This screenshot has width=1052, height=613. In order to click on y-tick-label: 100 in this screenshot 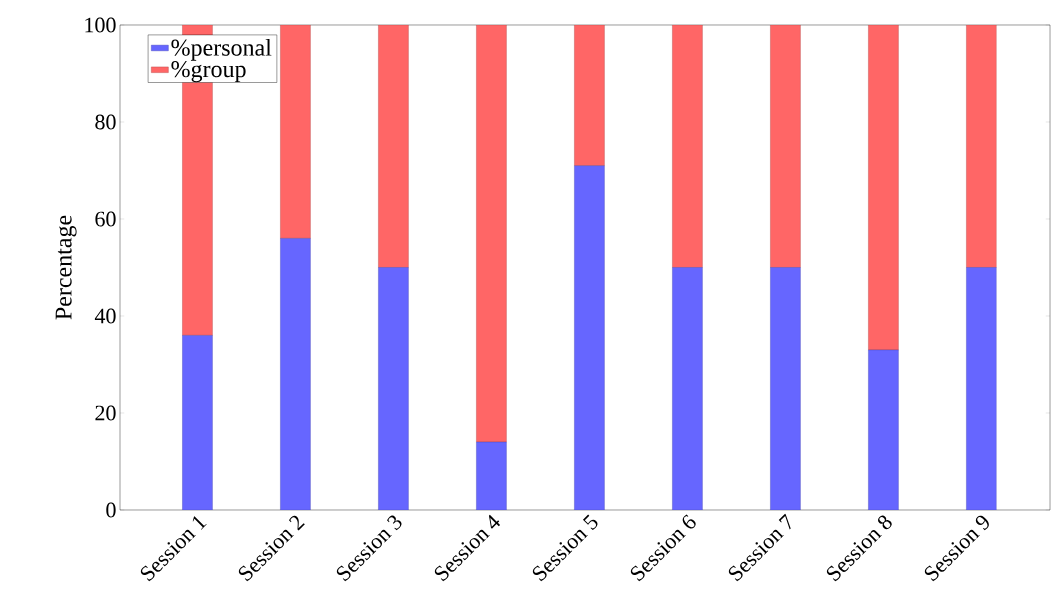, I will do `click(100, 25)`.